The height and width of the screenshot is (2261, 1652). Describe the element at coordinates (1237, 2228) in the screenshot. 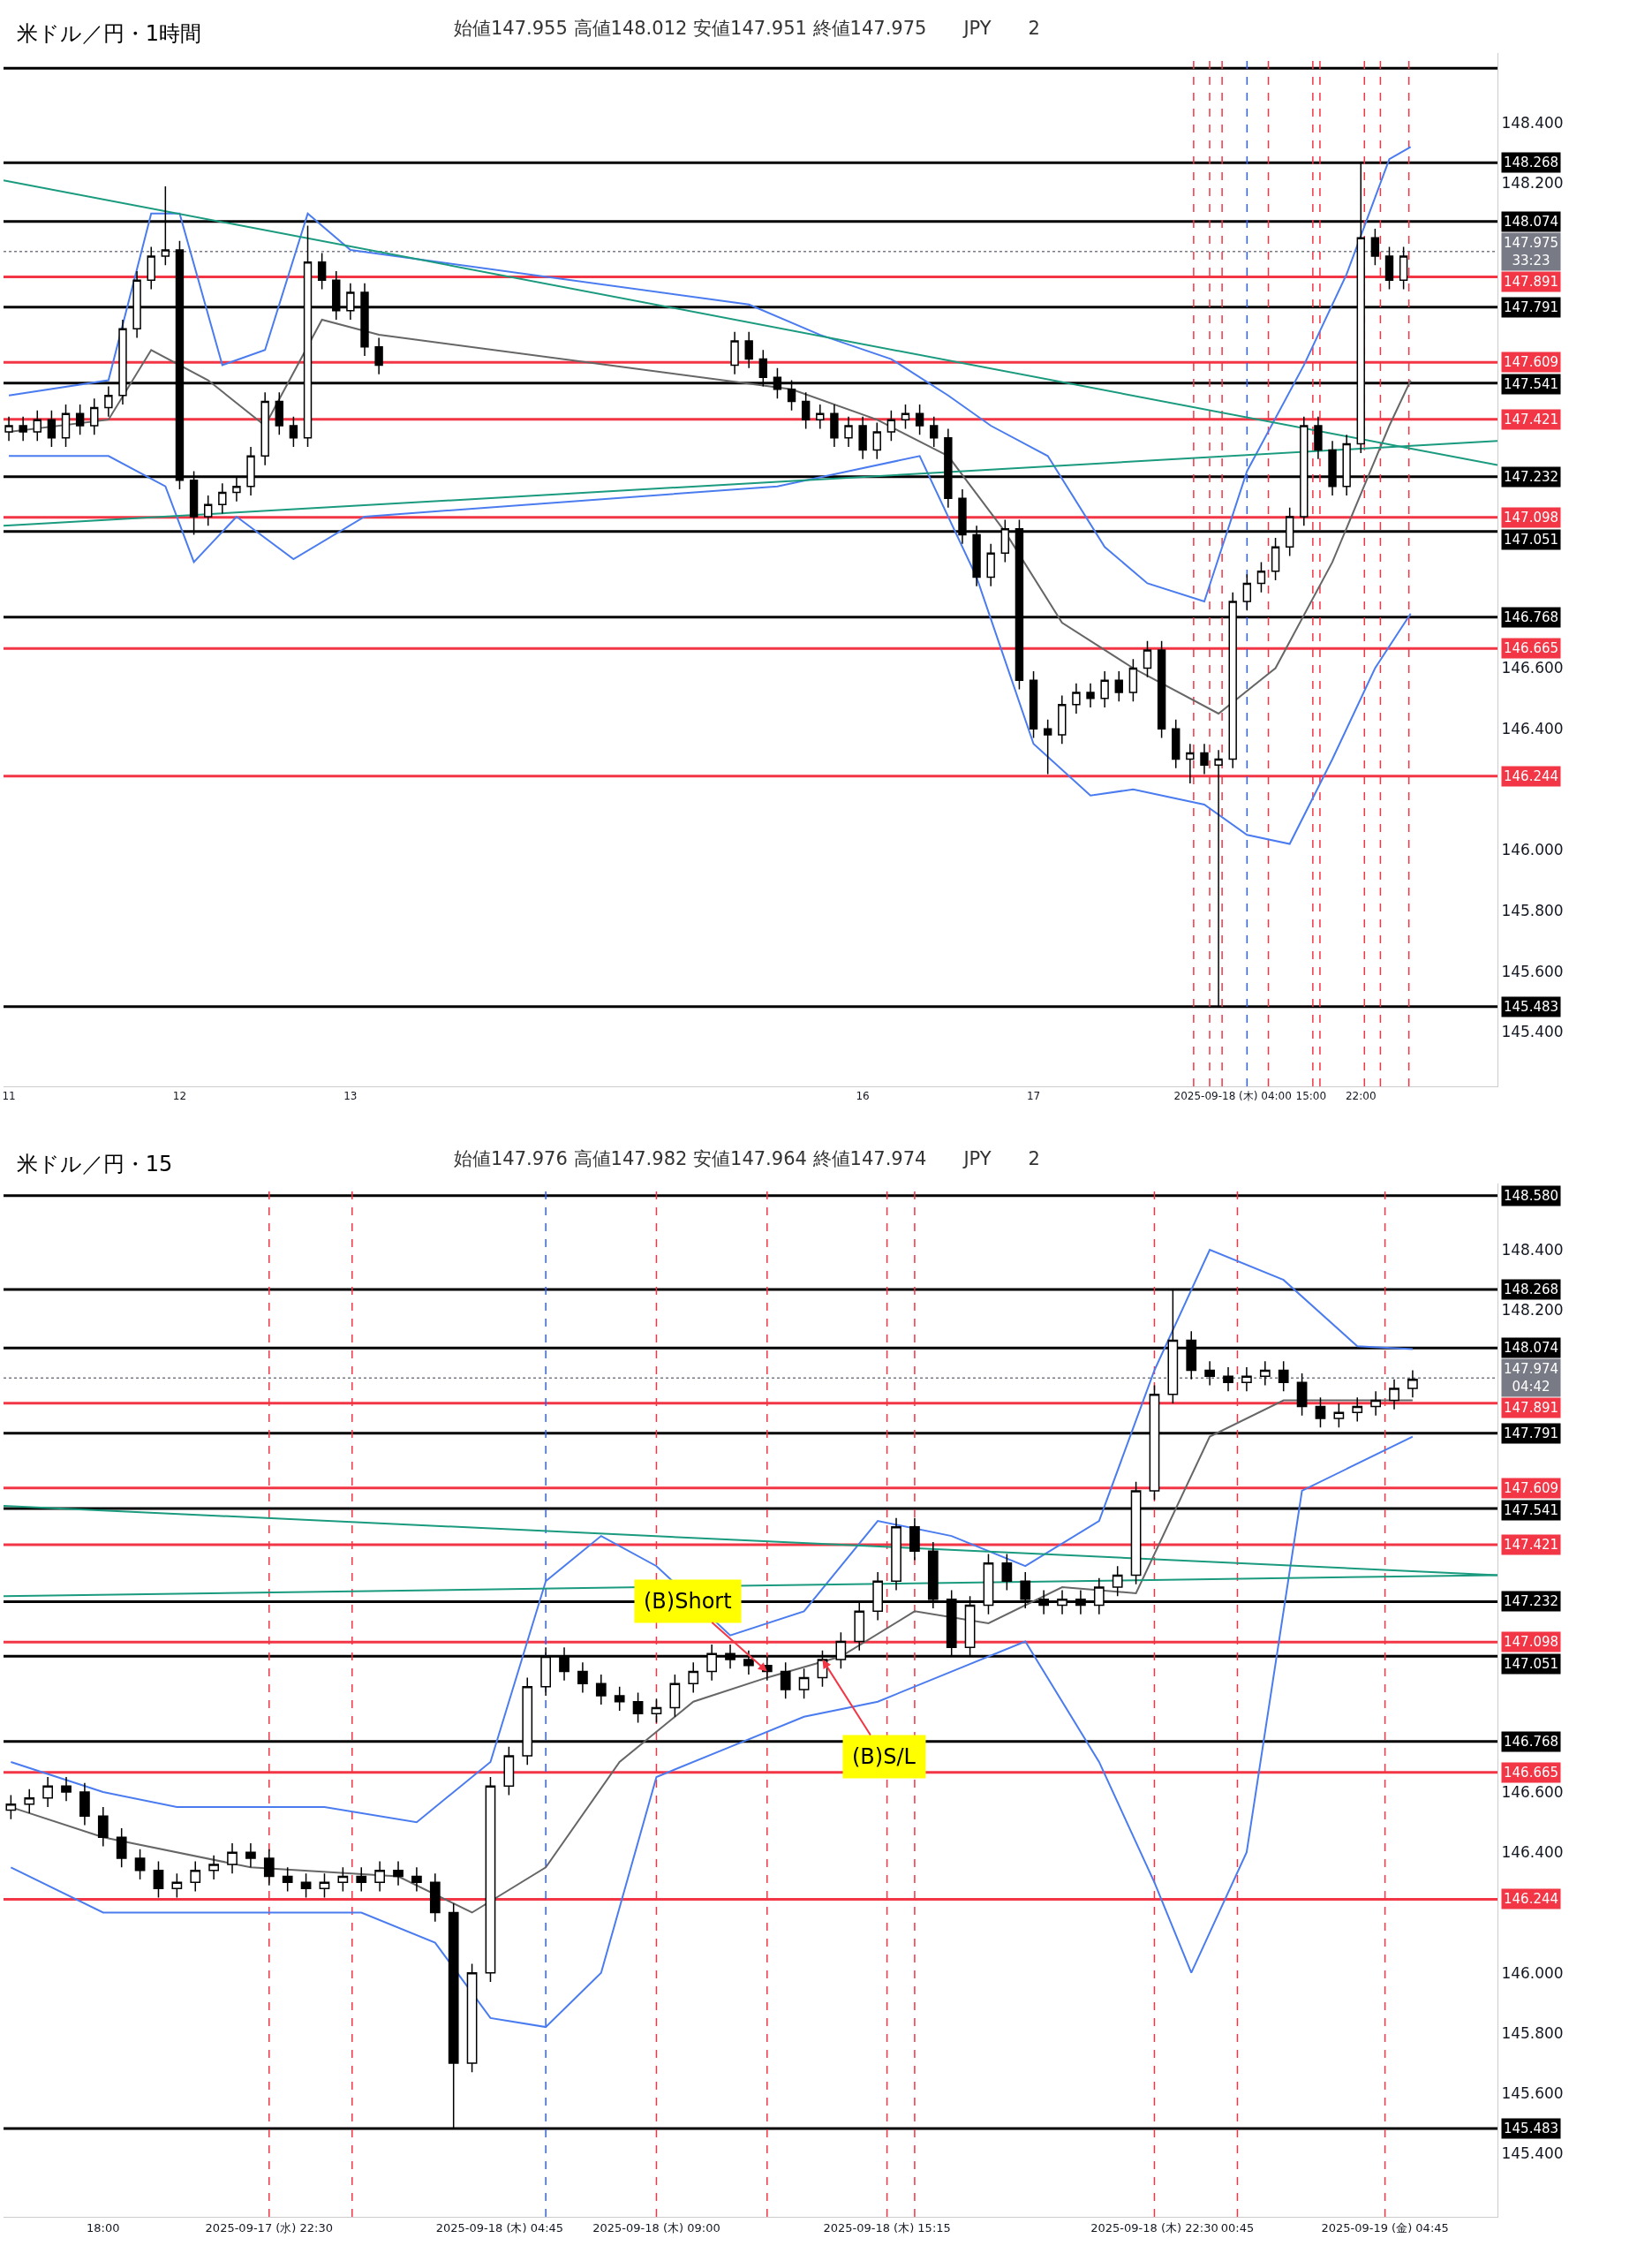

I see `x-tick-label: 00:45` at that location.